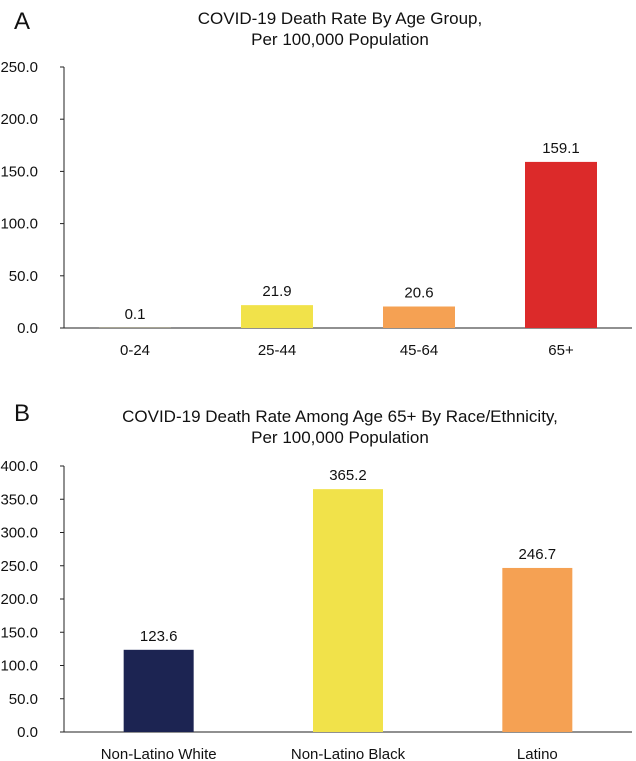 The height and width of the screenshot is (761, 636). What do you see at coordinates (159, 636) in the screenshot?
I see `bar-value-label: 123.6` at bounding box center [159, 636].